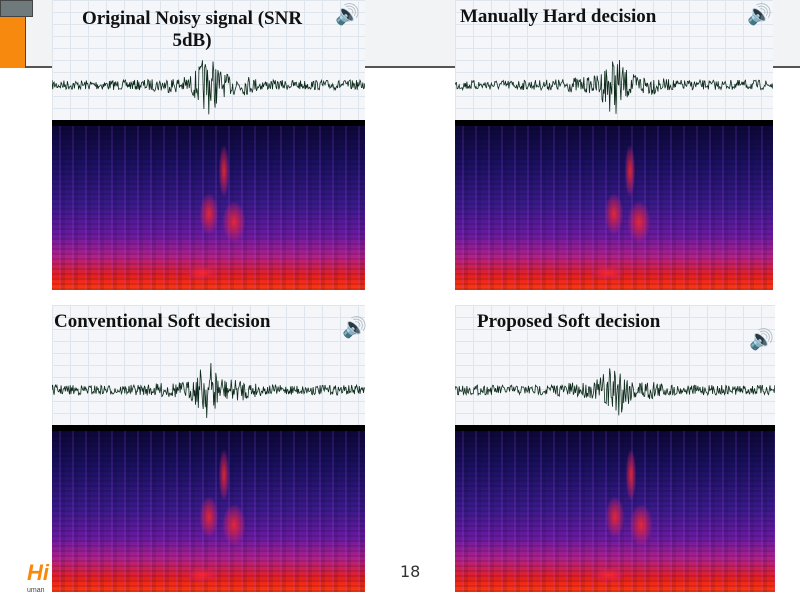 Image resolution: width=800 pixels, height=599 pixels. I want to click on logo: Hi uman, so click(39, 578).